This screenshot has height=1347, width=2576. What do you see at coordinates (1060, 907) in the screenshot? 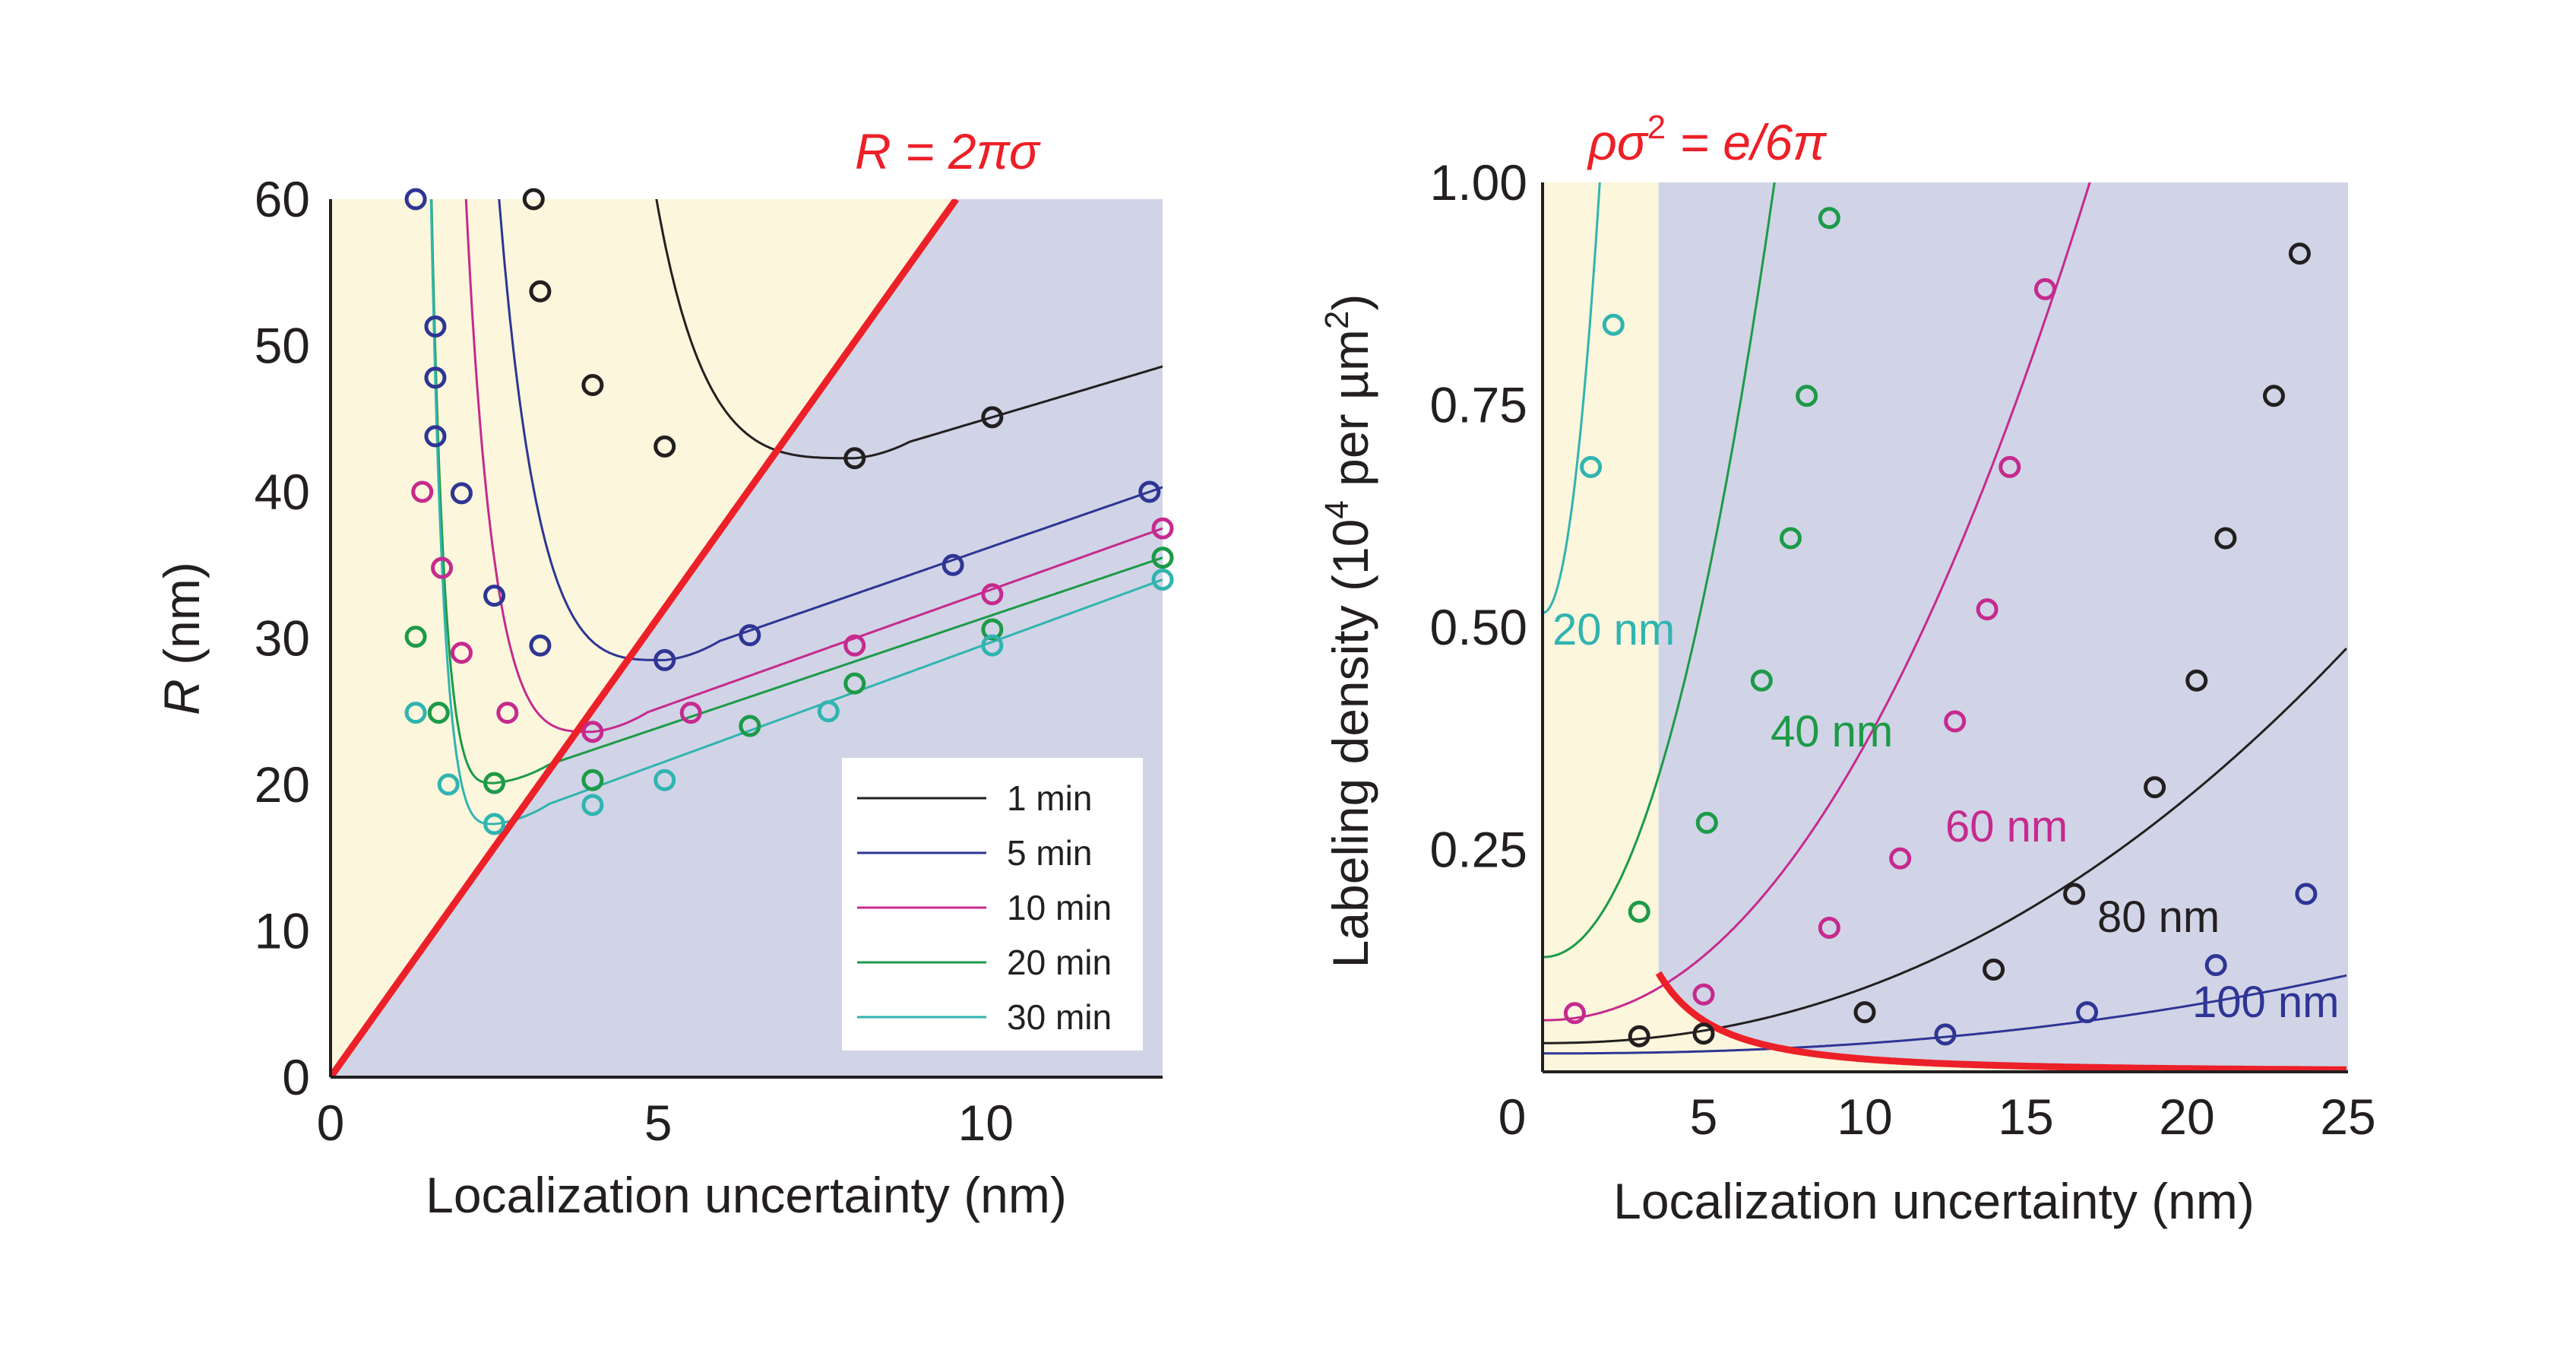
I see `legend-entry: 10 min` at bounding box center [1060, 907].